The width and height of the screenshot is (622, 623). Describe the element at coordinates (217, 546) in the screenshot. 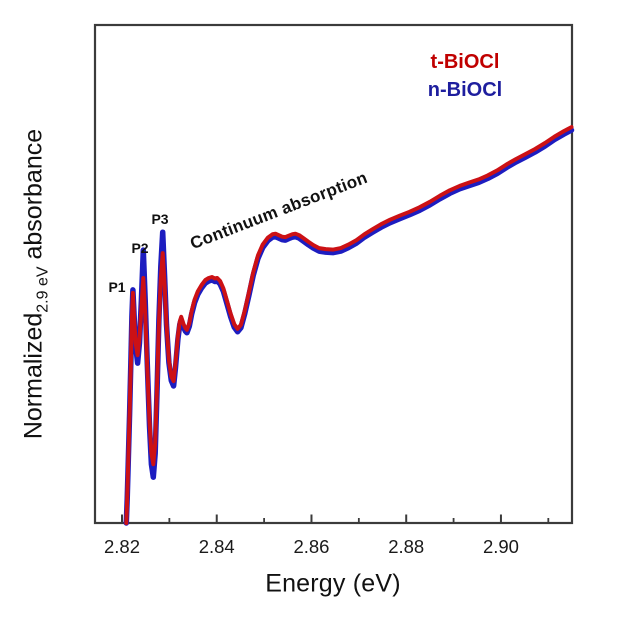

I see `x-tick-label: 2.84` at that location.